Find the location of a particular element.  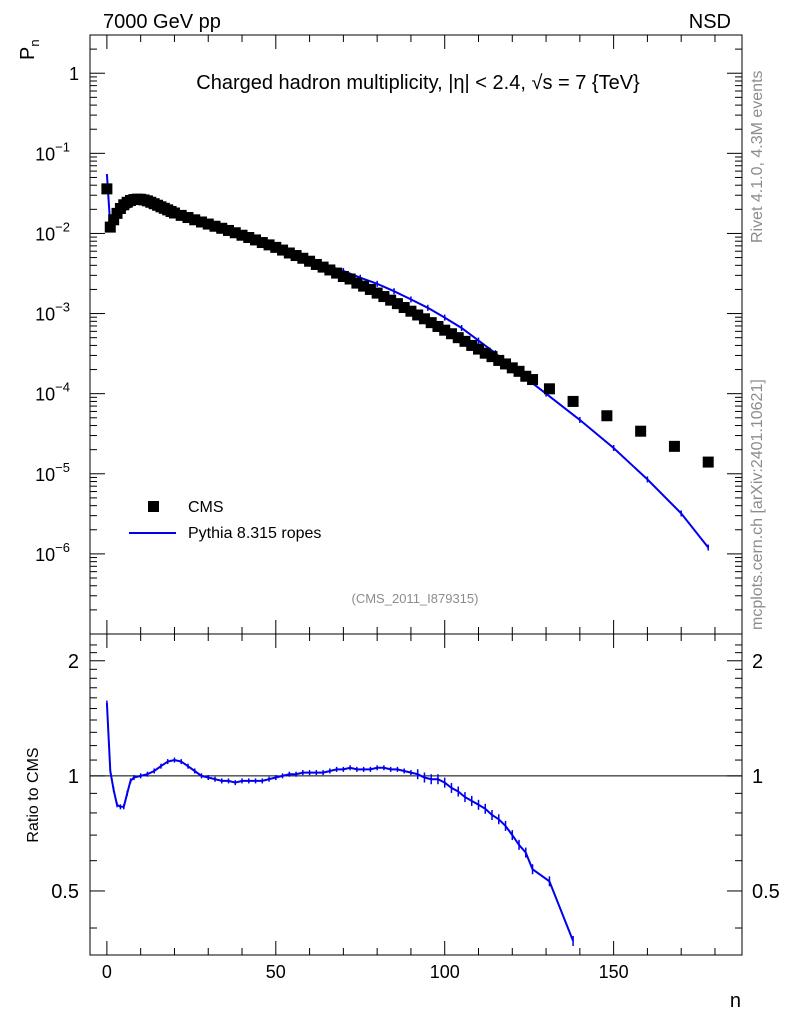

y-tick-label: 10⁻¹ is located at coordinates (52, 151).